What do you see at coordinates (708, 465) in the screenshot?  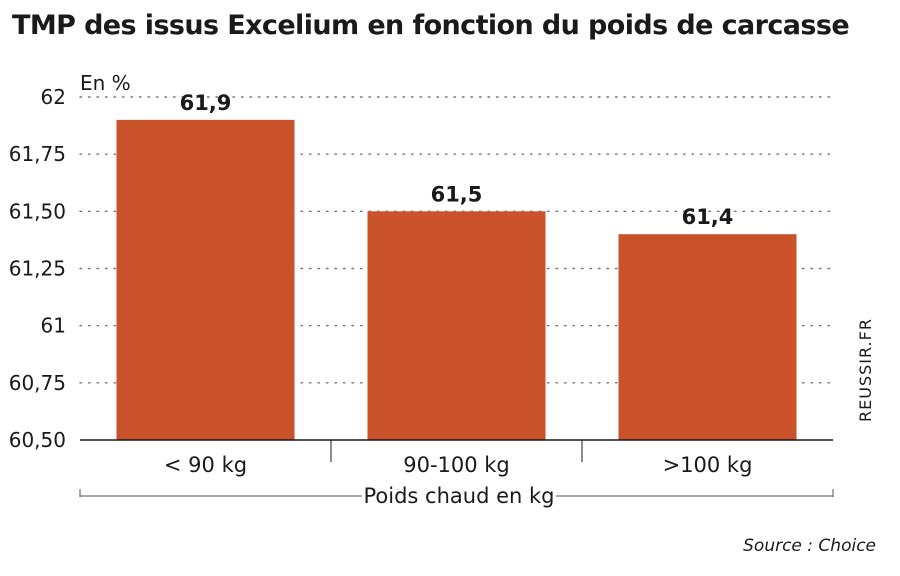 I see `x-category-label: >100 kg` at bounding box center [708, 465].